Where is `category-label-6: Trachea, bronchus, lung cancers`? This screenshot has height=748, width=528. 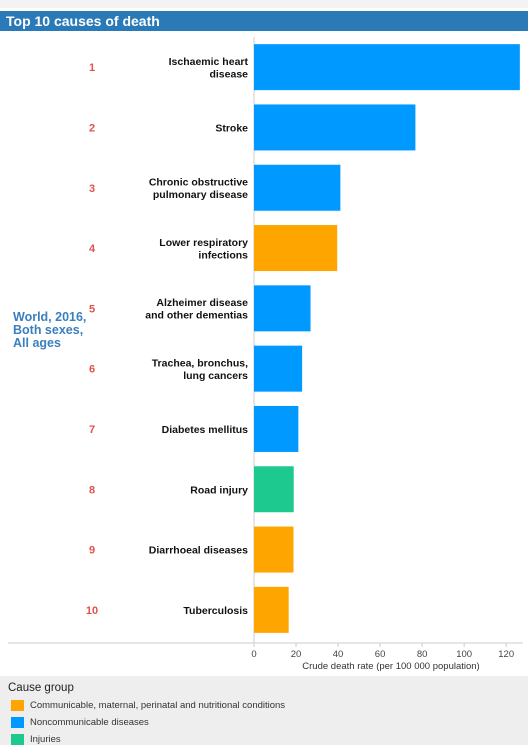 category-label-6: Trachea, bronchus, lung cancers is located at coordinates (200, 369).